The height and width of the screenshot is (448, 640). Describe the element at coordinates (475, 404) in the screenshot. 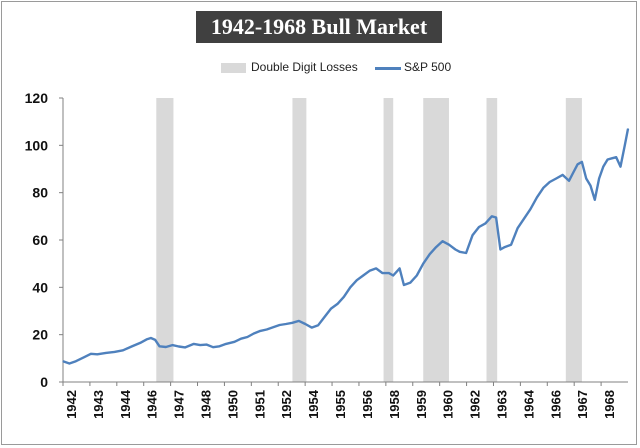

I see `x-tick-label: 1962` at that location.